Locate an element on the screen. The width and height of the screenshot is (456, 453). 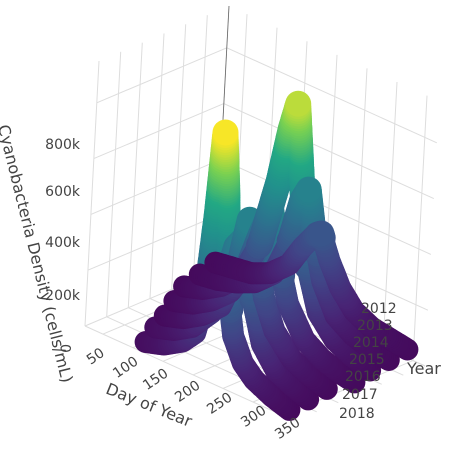
y-axis-ticks: 2012 2013 2014 2015 2016 2017 2018 is located at coordinates (368, 361).